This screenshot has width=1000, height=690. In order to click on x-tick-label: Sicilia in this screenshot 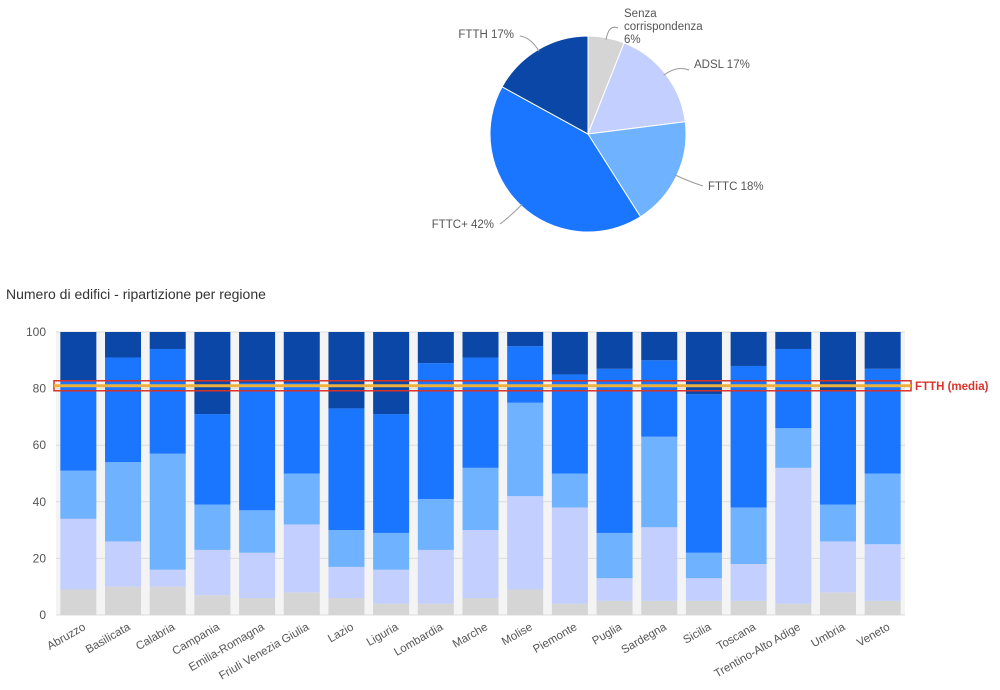, I will do `click(697, 634)`.